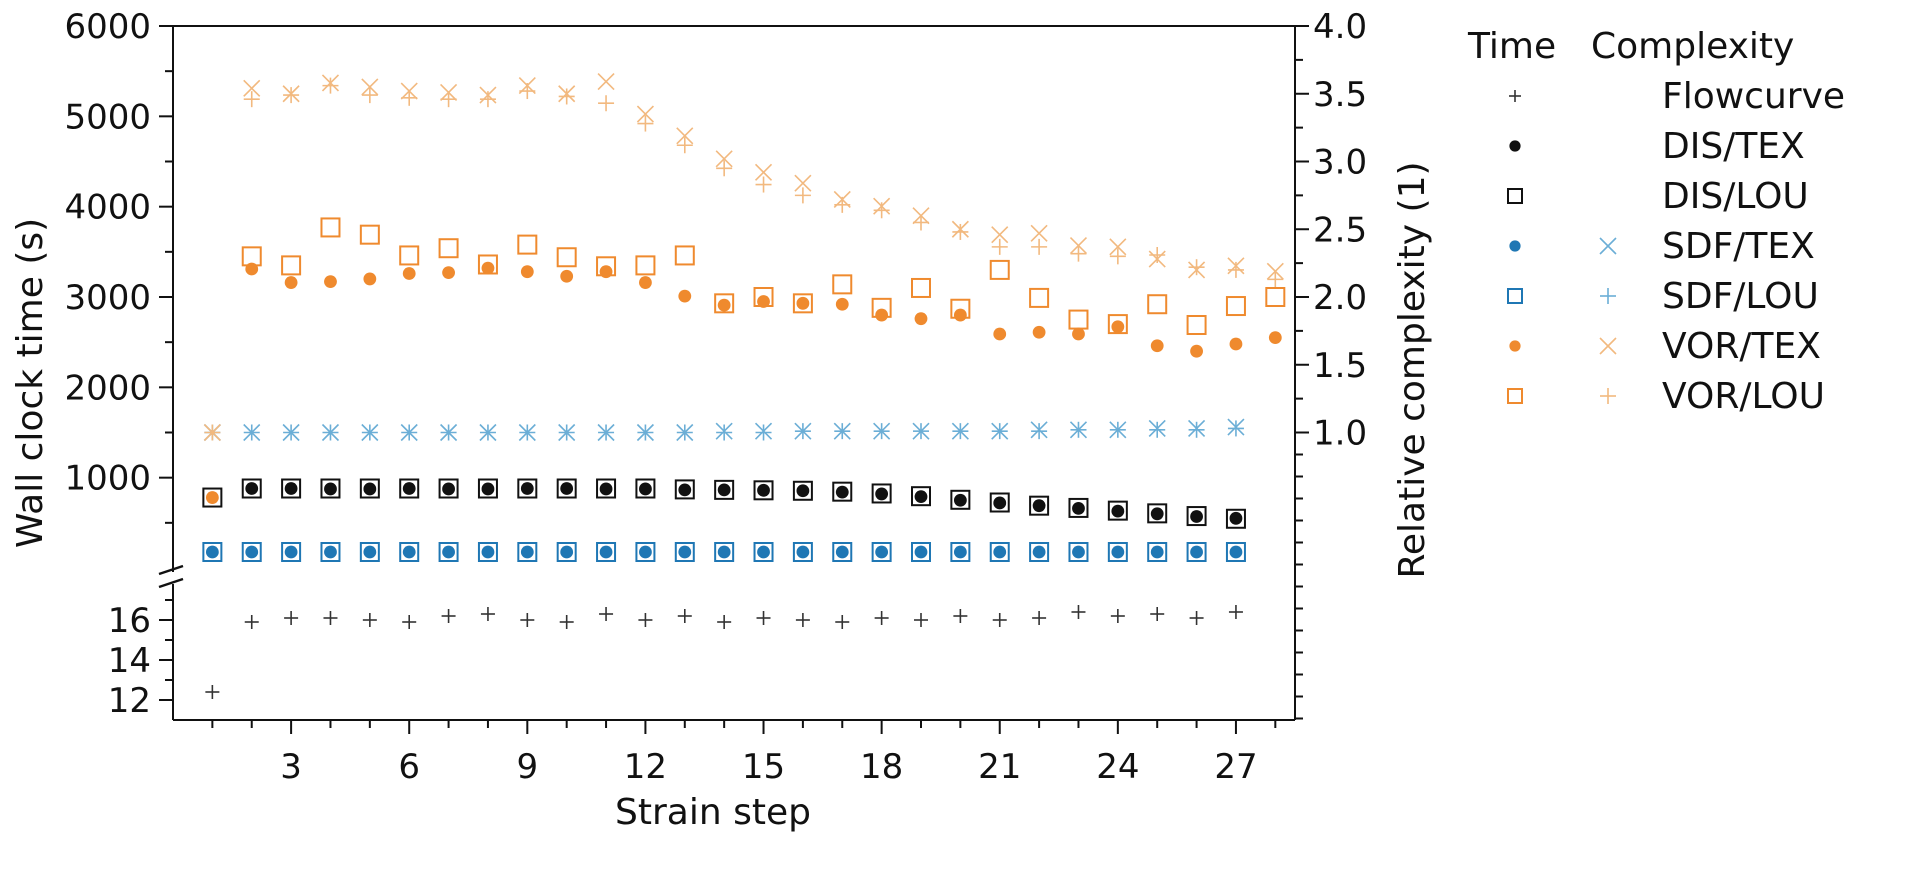  I want to click on legend-time-marker-sdf-tex, so click(1515, 246).